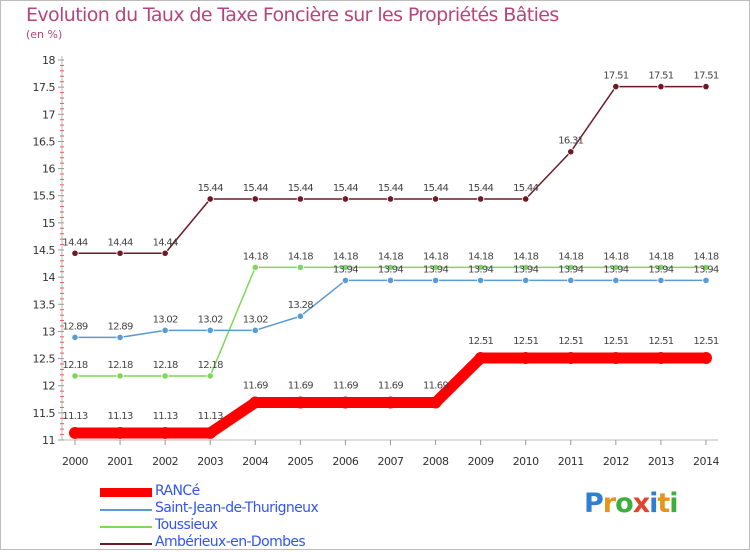 The width and height of the screenshot is (750, 552). I want to click on x-tick-label: 2003, so click(210, 461).